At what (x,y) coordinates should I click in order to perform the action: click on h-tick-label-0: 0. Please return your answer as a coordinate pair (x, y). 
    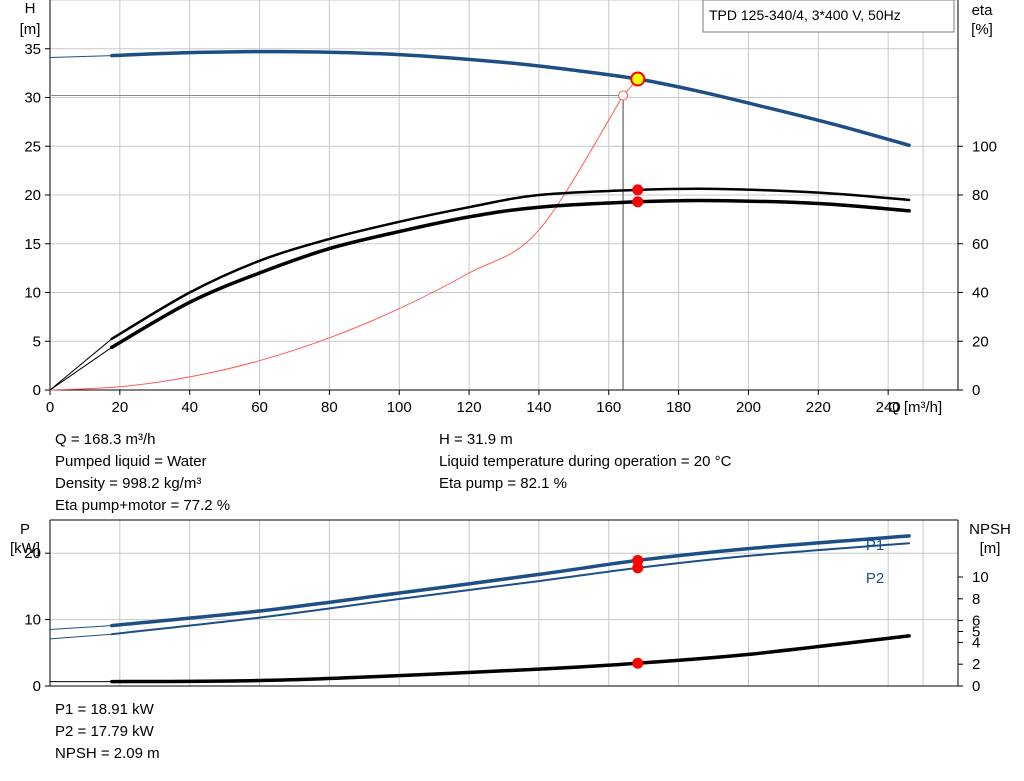
    Looking at the image, I should click on (37, 390).